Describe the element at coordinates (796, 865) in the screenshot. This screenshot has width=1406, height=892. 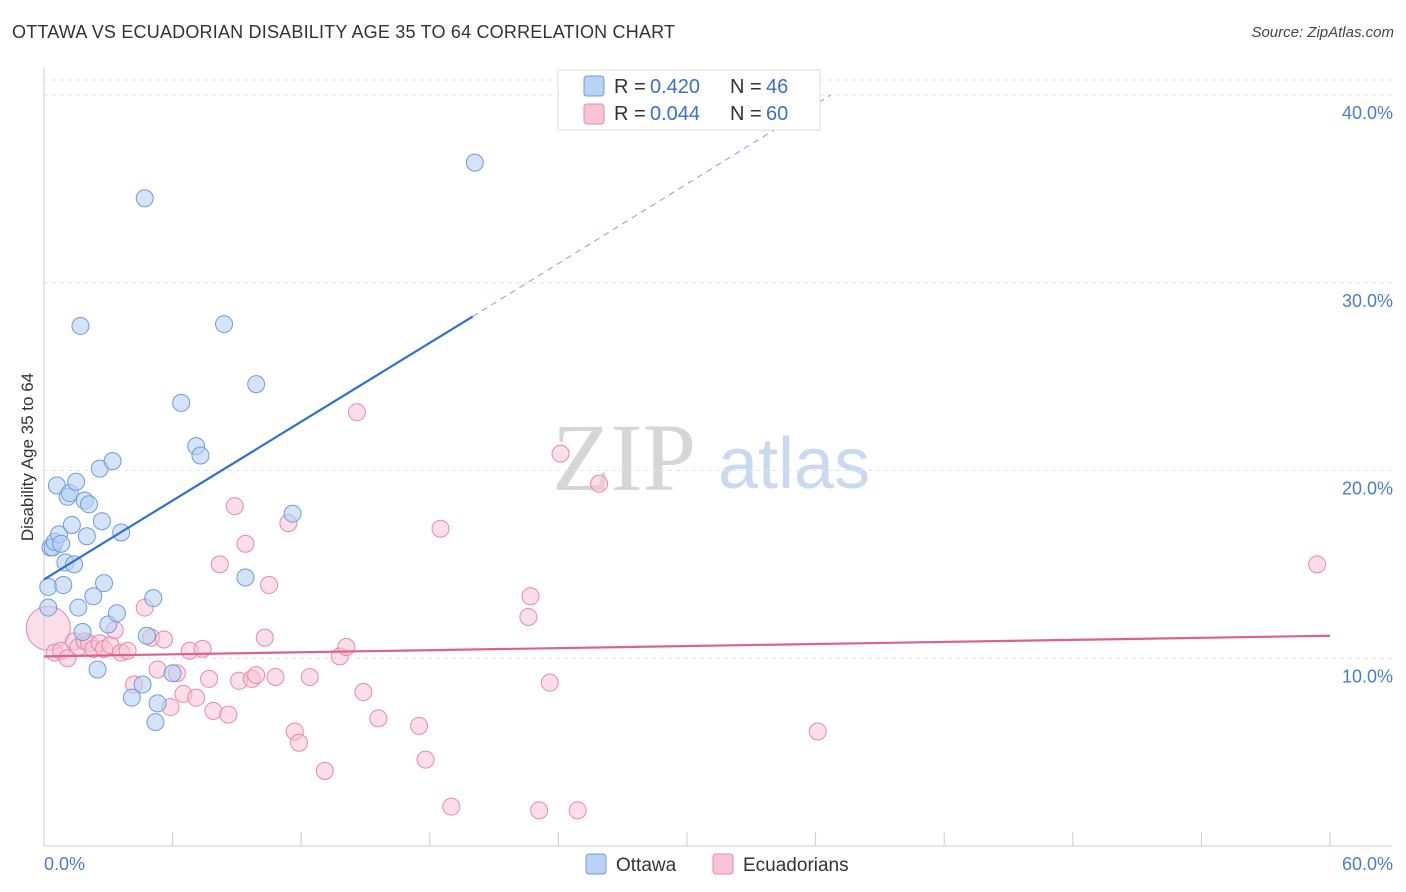
I see `series-legend-label-ecuadorian: Ecuadorians` at that location.